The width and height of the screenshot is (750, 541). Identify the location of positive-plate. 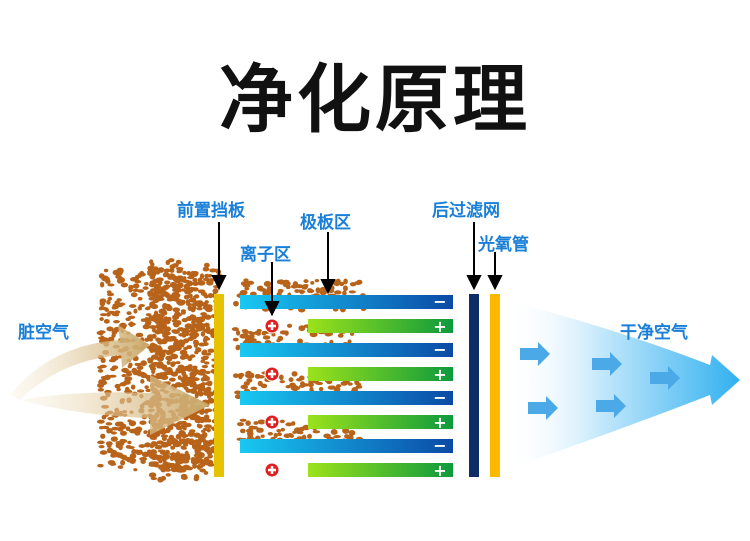
(380, 470).